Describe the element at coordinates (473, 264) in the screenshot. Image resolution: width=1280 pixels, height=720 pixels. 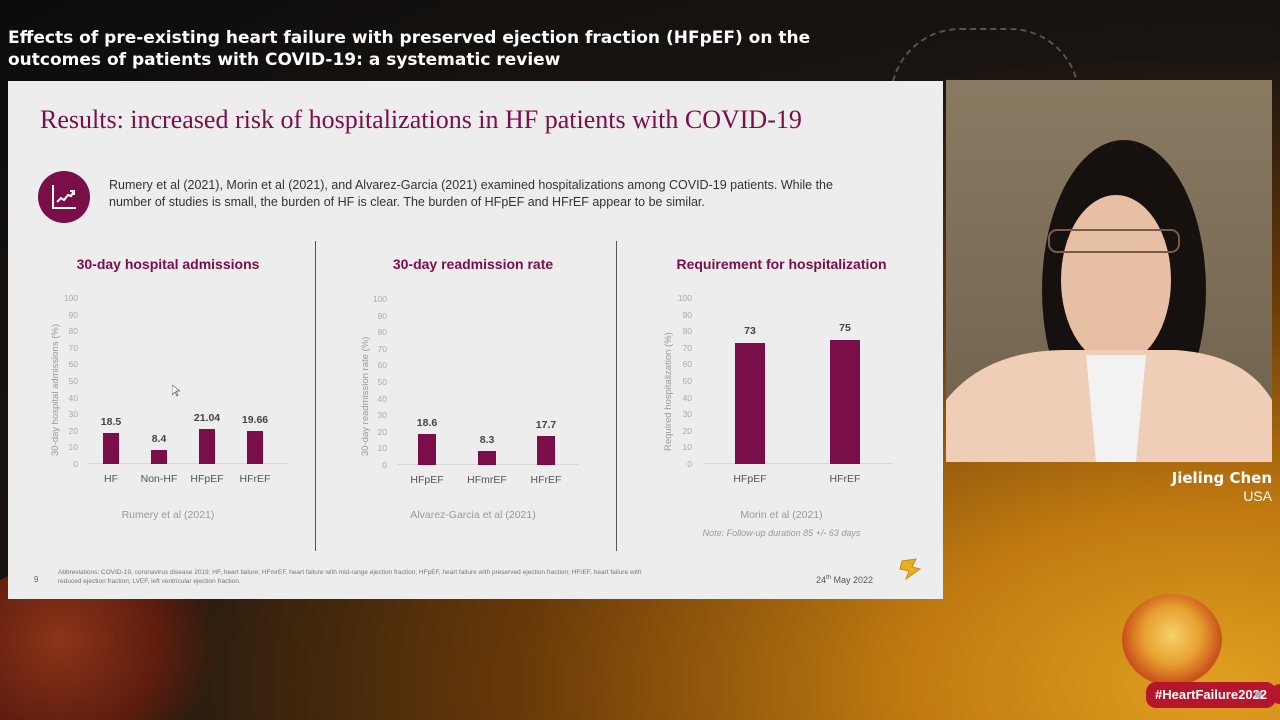
I see `chart-title: 30-day readmission rate` at that location.